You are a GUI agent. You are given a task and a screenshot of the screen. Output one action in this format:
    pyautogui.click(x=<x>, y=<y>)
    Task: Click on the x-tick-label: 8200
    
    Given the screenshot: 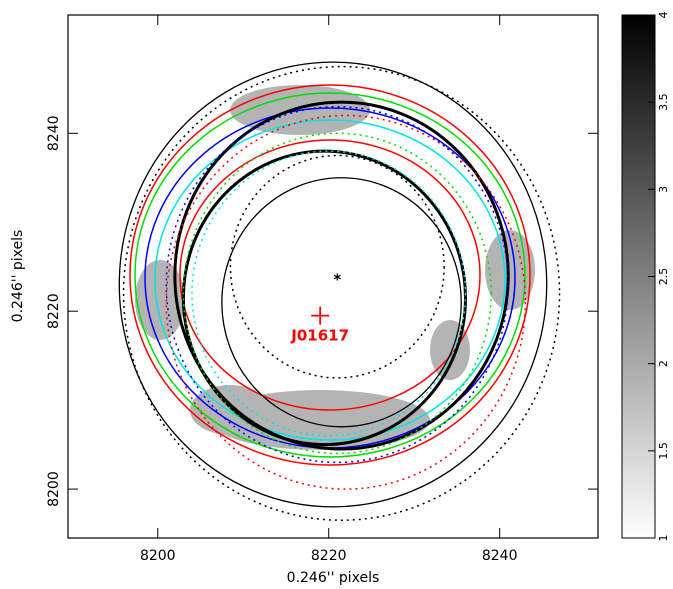 What is the action you would take?
    pyautogui.click(x=158, y=556)
    